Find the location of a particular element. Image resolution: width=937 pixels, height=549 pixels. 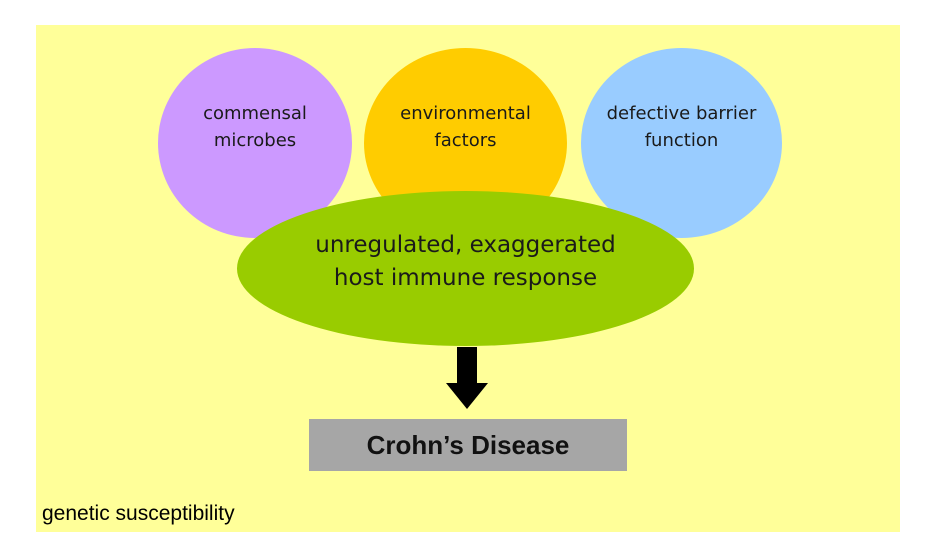

crohns-disease-box: Crohn’s Disease is located at coordinates (468, 445).